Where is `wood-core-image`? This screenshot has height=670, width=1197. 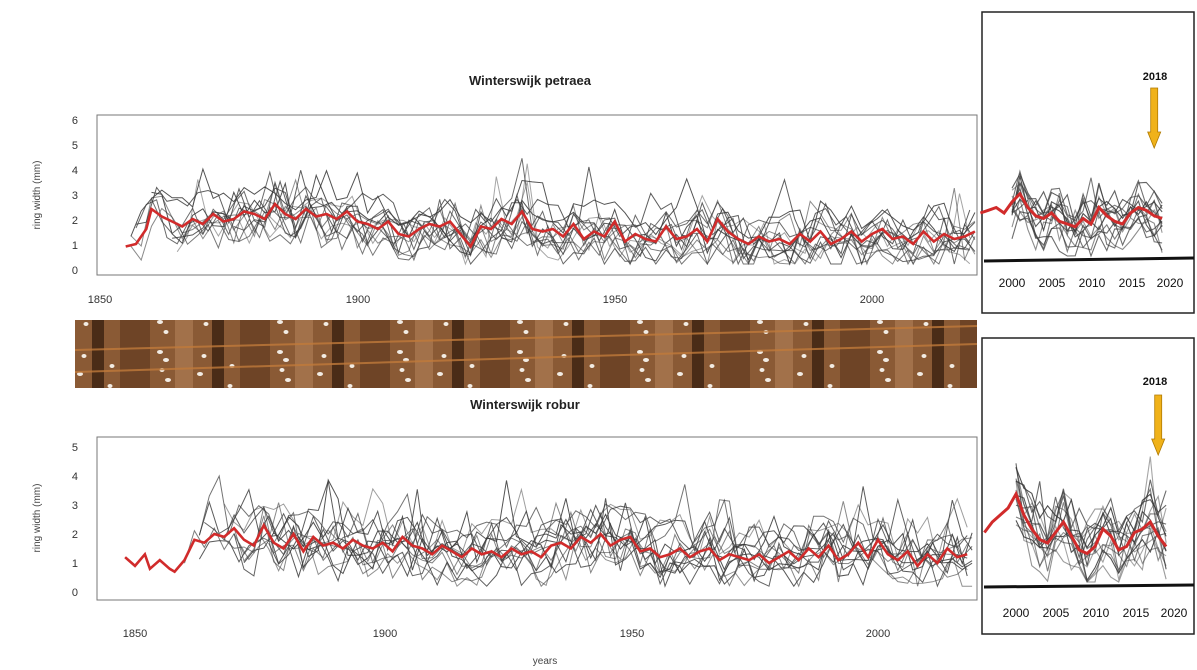
wood-core-image is located at coordinates (526, 354).